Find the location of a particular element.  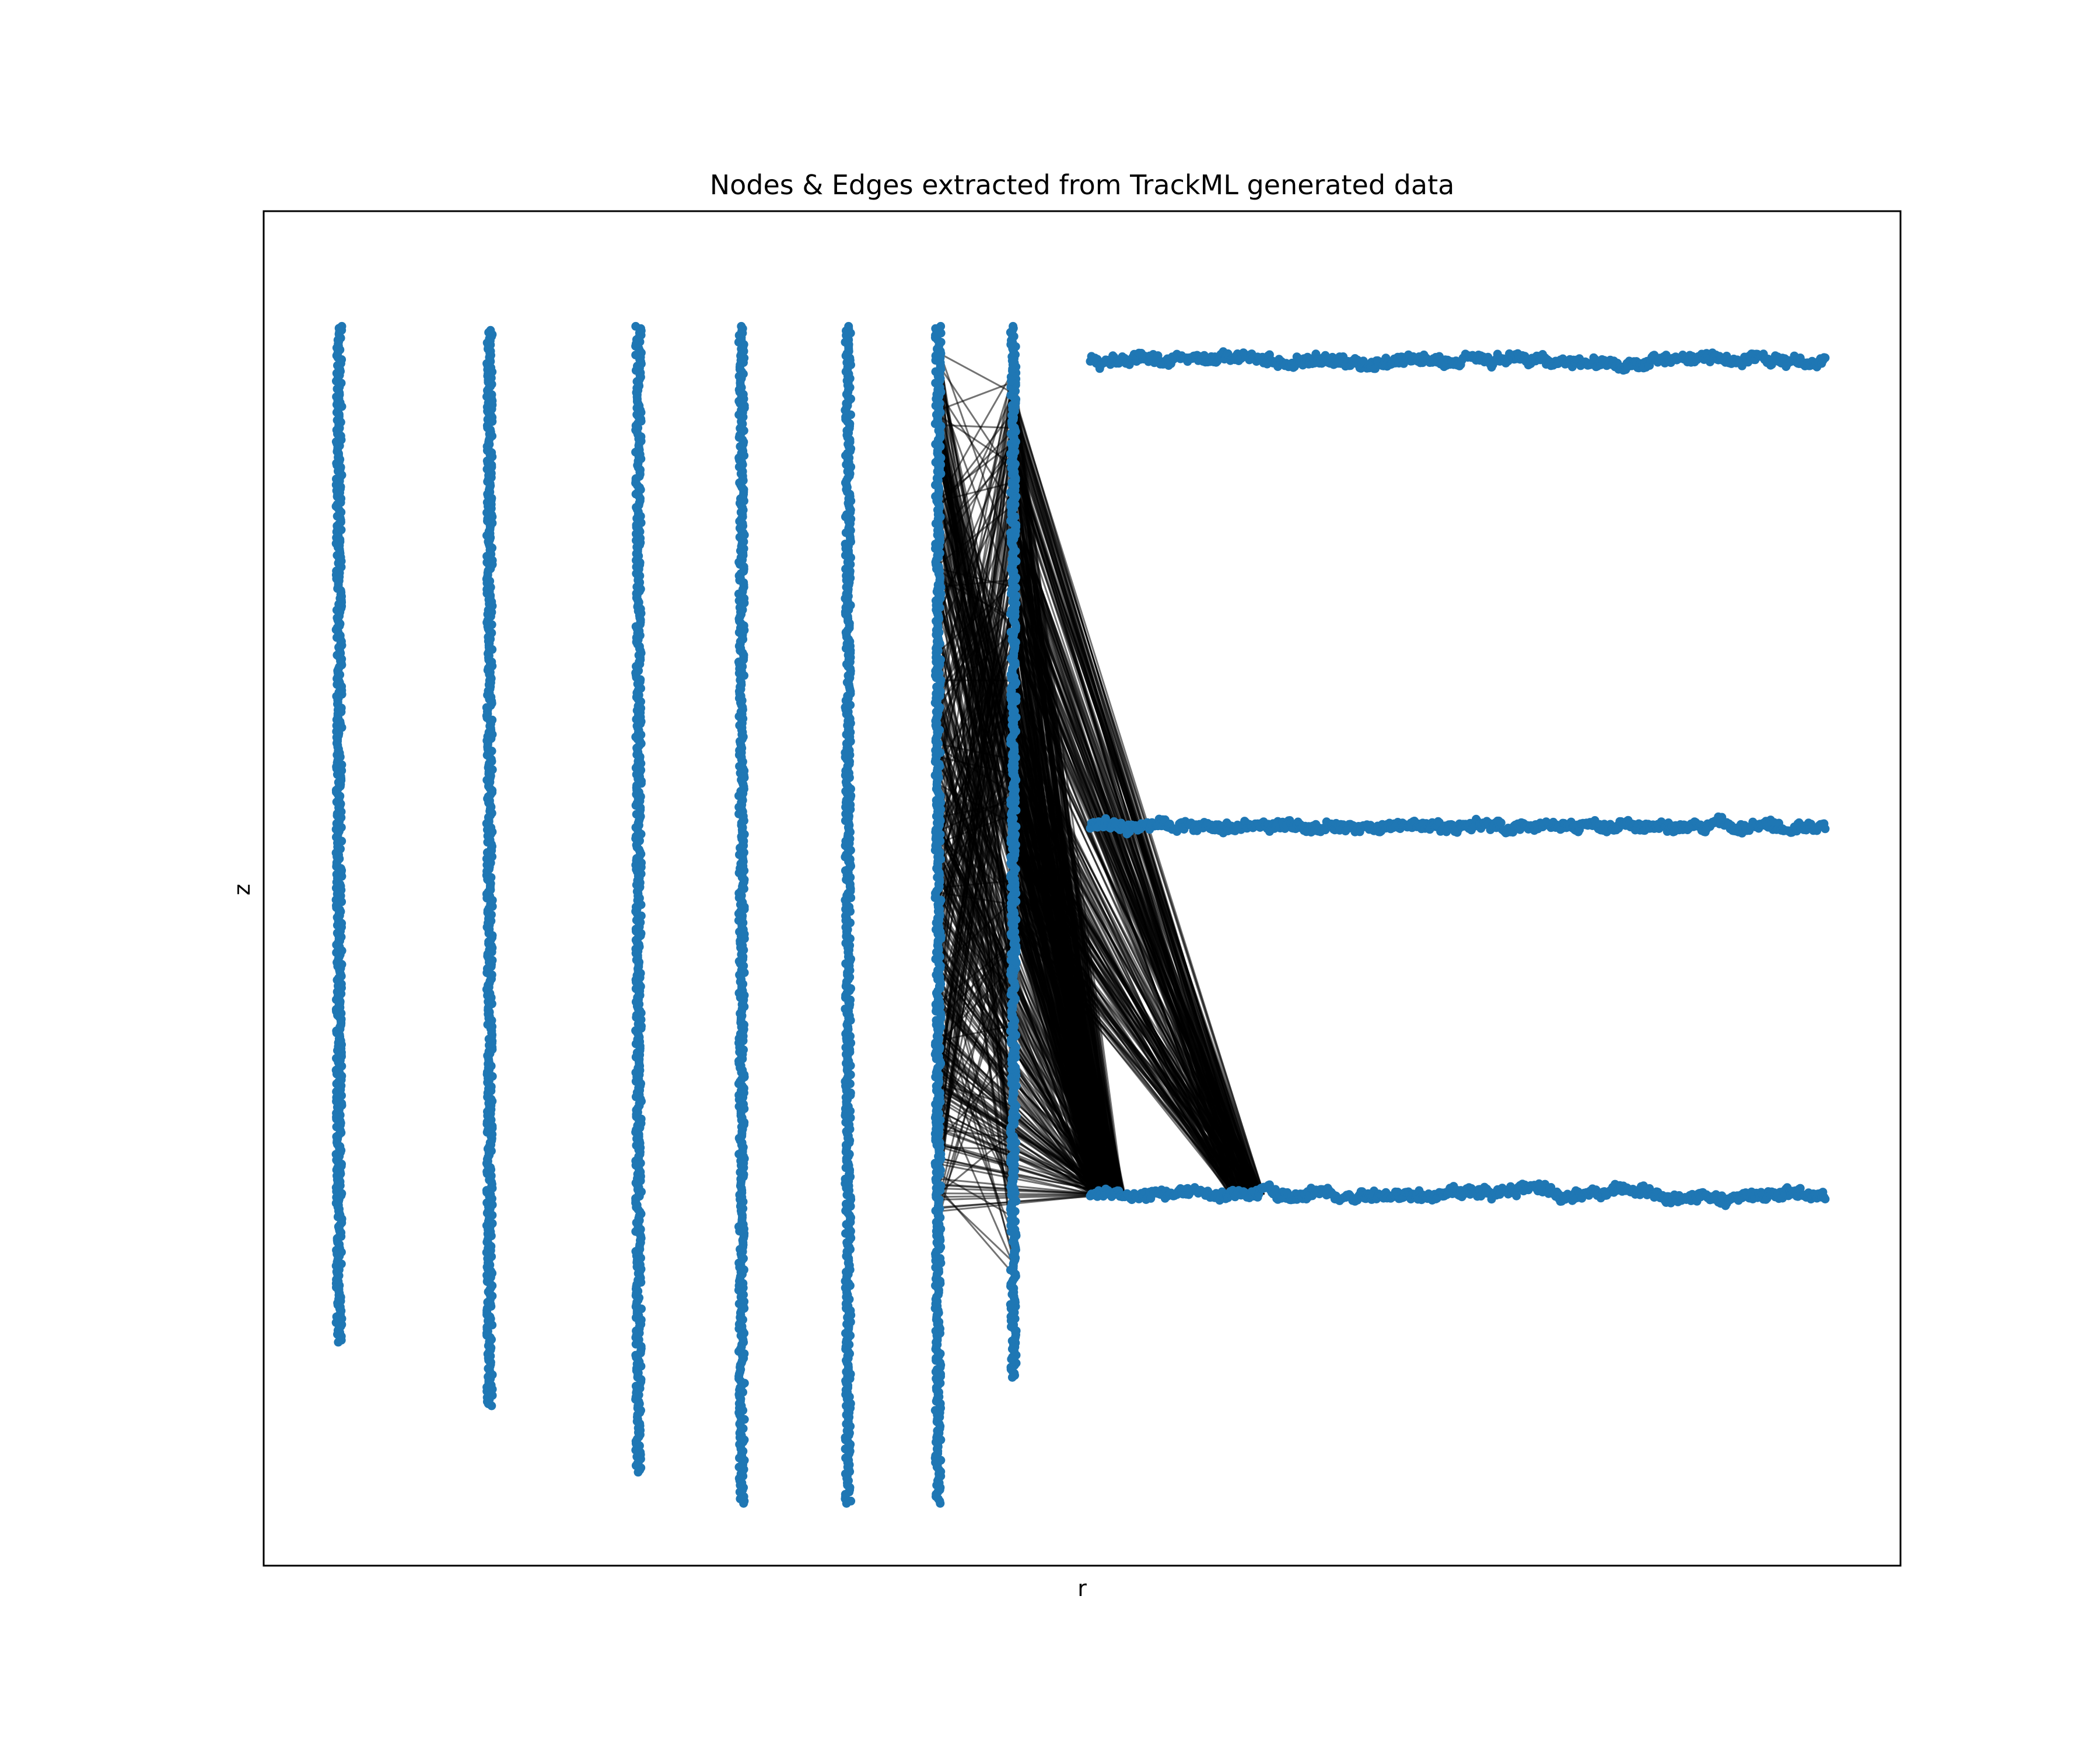

endcap-layer-nodes is located at coordinates (1458, 361).